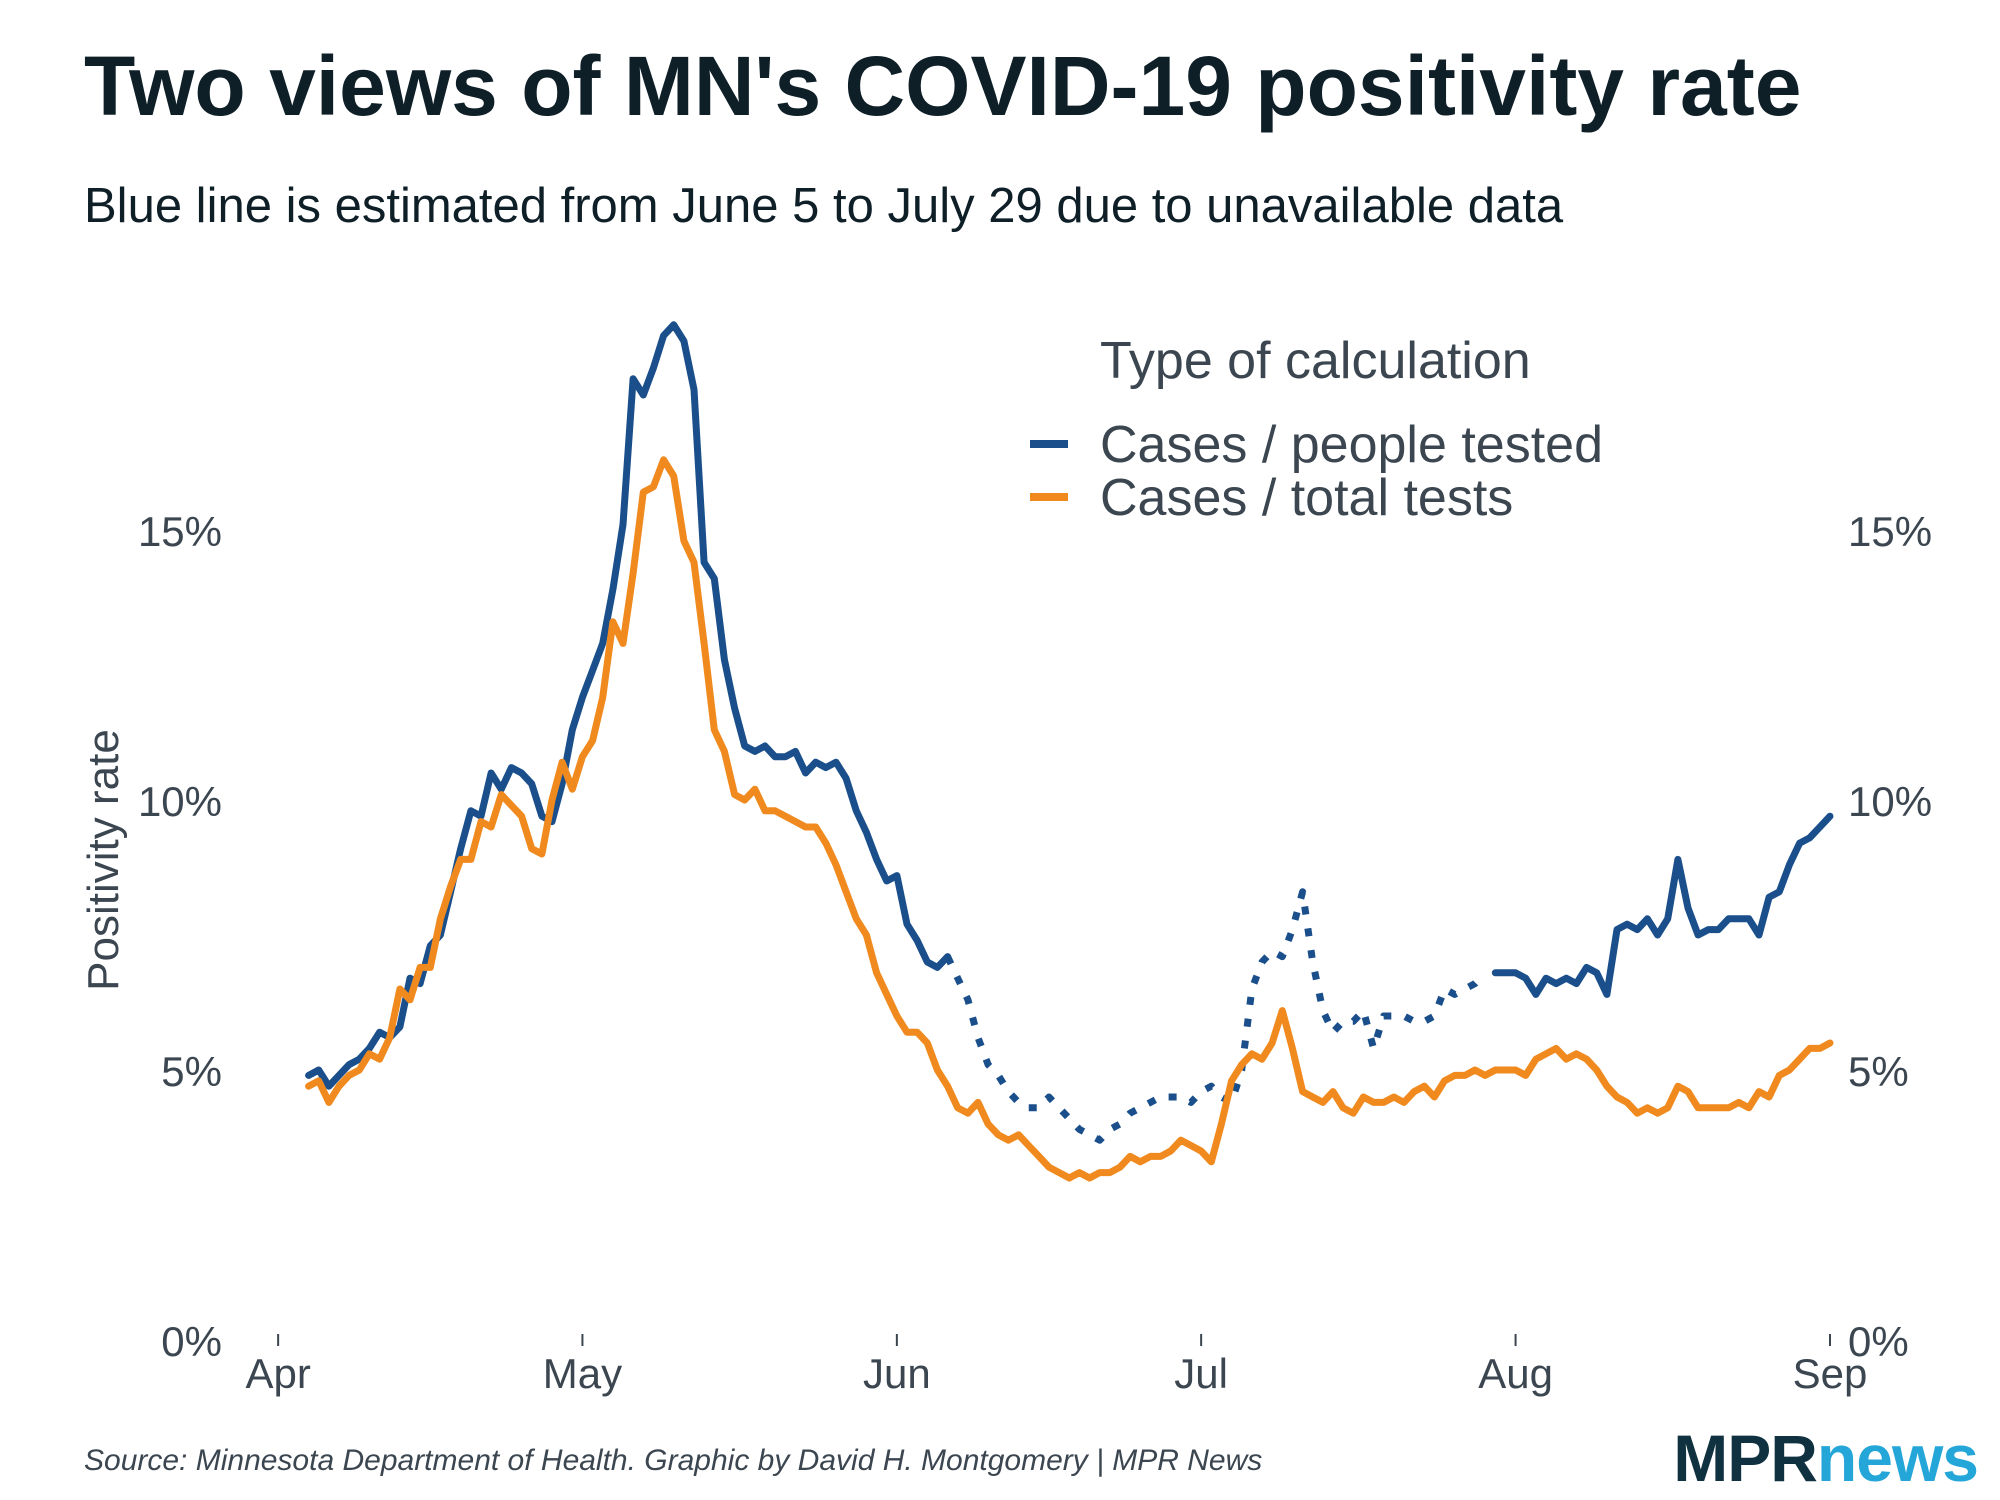 This screenshot has width=2000, height=1500. I want to click on y-axis-right: 0% 5% 10% 15%, so click(1890, 936).